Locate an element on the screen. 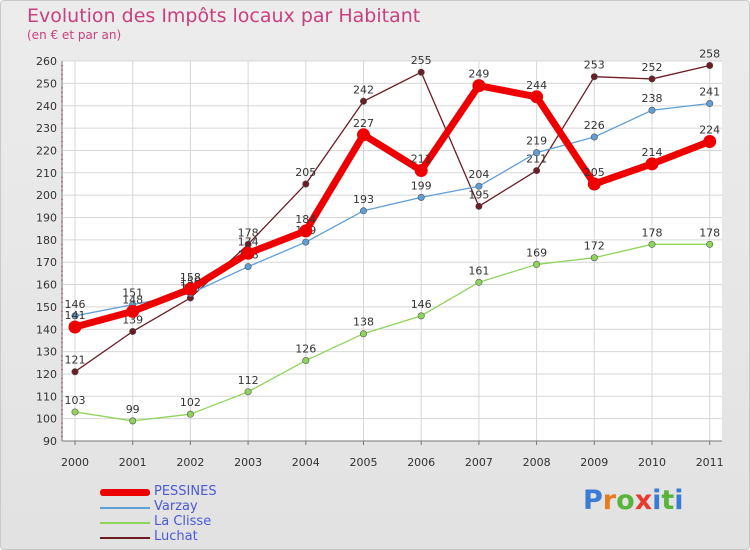 The height and width of the screenshot is (550, 750). y-tick-label: 200 is located at coordinates (46, 195).